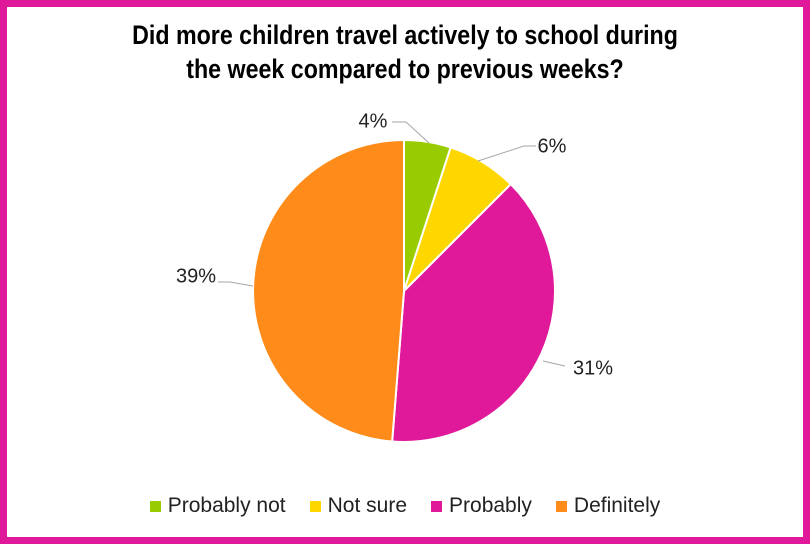 The image size is (810, 544). What do you see at coordinates (552, 146) in the screenshot?
I see `data-label: 6%` at bounding box center [552, 146].